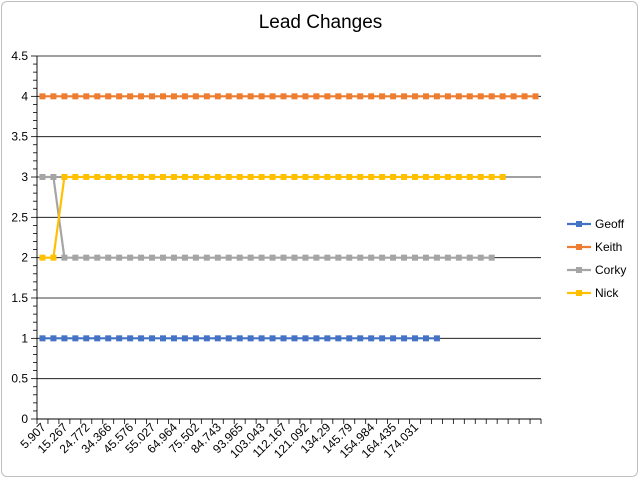 The height and width of the screenshot is (480, 641). Describe the element at coordinates (596, 258) in the screenshot. I see `legend: Geoff Keith Corky Nick` at that location.